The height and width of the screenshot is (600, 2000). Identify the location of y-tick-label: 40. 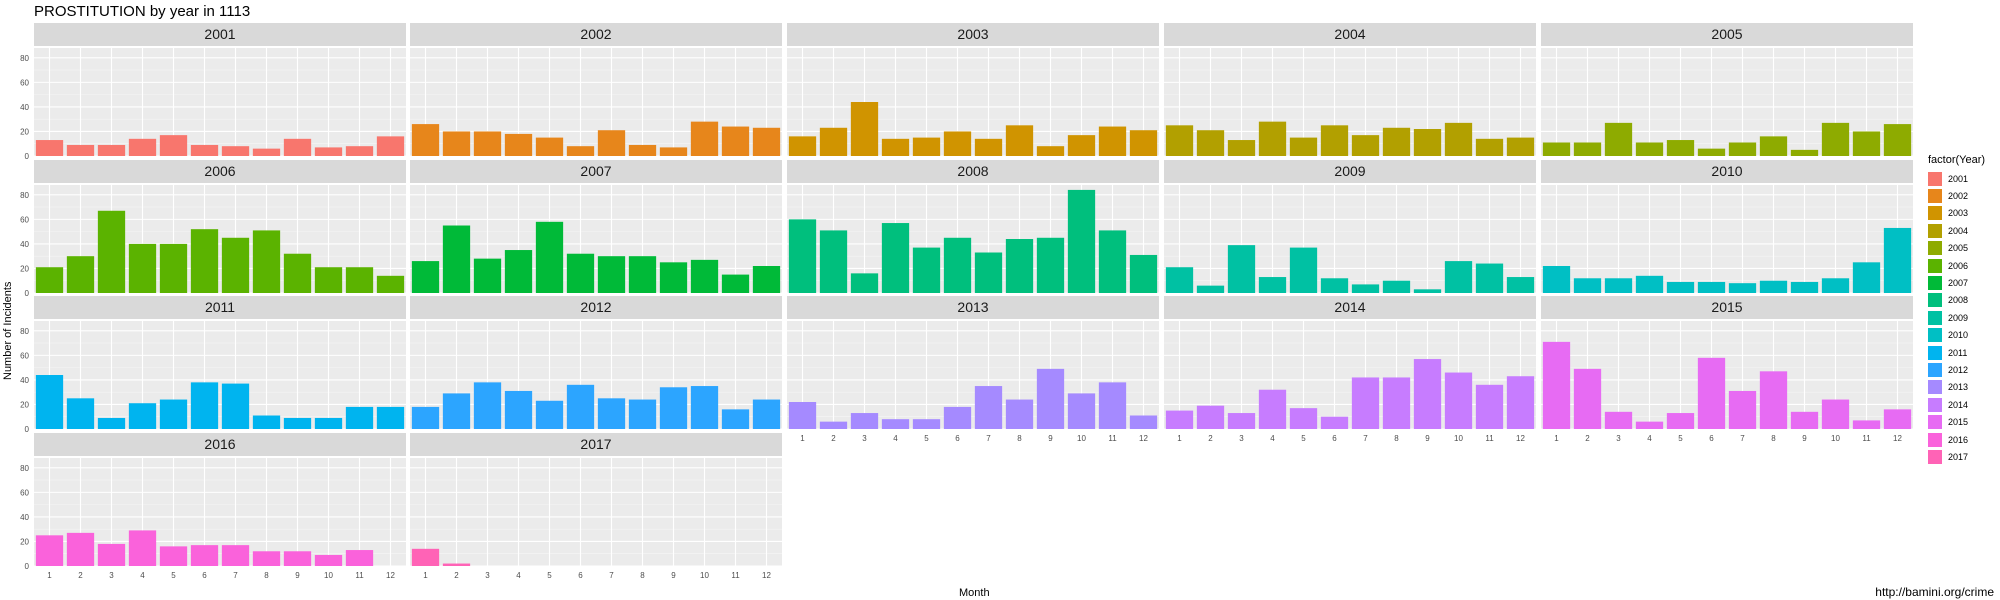
(24, 517).